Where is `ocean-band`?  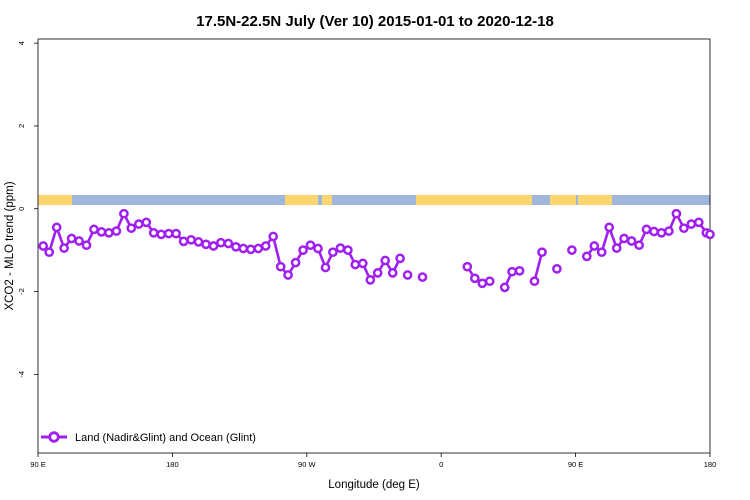
ocean-band is located at coordinates (374, 200).